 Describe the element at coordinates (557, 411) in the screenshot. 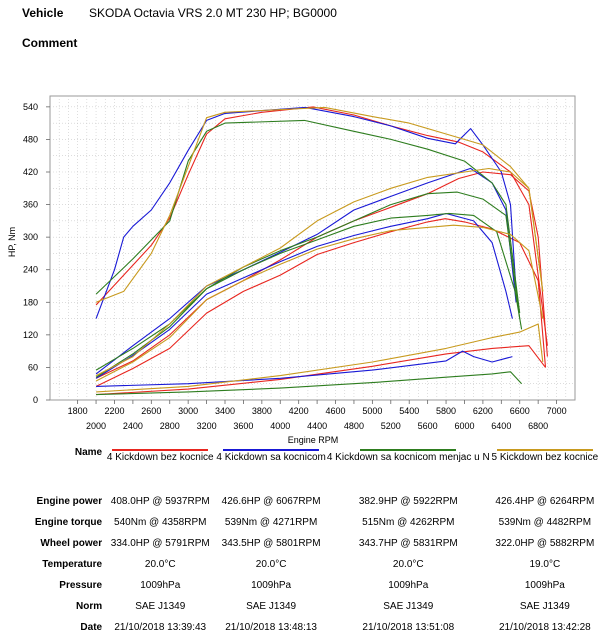

I see `x-tick-label: 7000` at that location.